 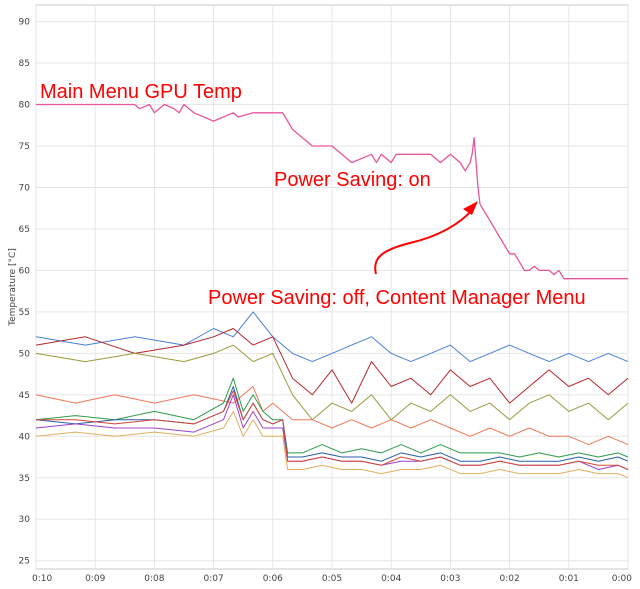 I want to click on annotation-power-saving-on: Power Saving: on, so click(x=352, y=180).